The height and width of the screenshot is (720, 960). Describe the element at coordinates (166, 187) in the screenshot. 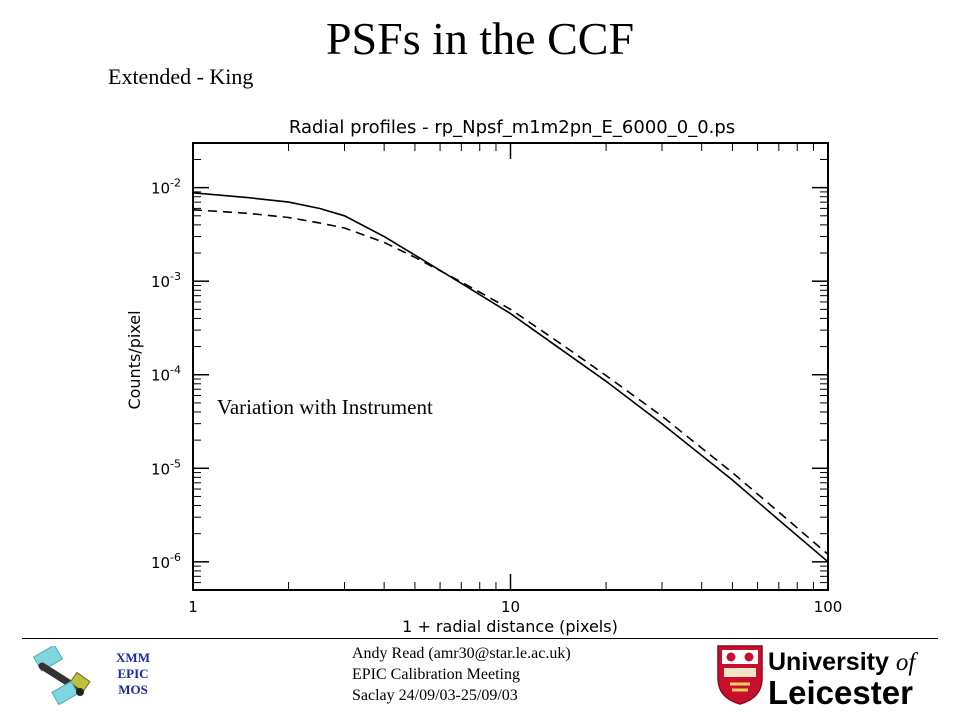

I see `y-tick-label: 10⁻²` at that location.